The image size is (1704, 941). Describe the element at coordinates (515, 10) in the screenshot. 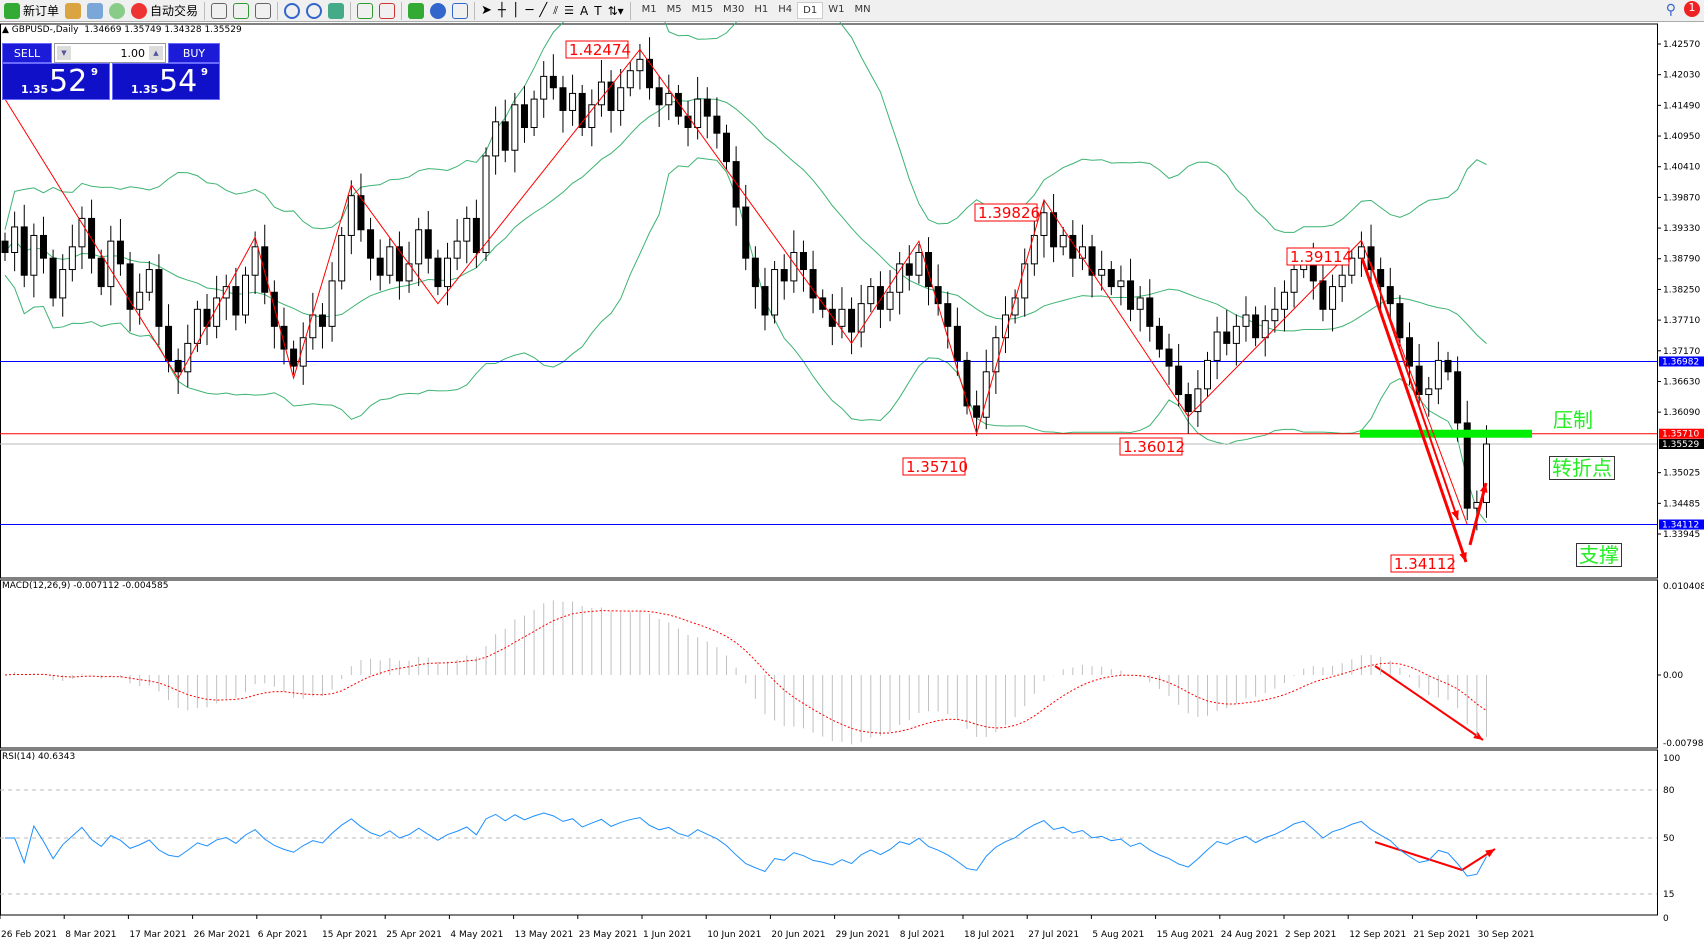

I see `vertical-line-icon: │` at that location.